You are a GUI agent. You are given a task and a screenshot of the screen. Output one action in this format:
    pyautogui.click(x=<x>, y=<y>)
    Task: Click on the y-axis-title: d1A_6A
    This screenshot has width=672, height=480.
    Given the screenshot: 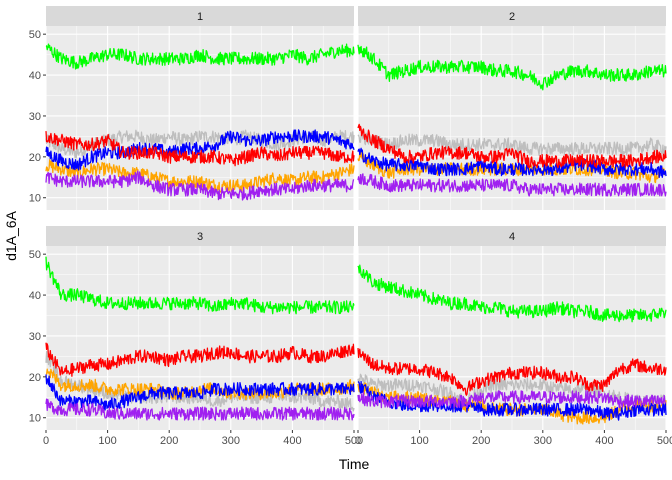 What is the action you would take?
    pyautogui.click(x=11, y=235)
    